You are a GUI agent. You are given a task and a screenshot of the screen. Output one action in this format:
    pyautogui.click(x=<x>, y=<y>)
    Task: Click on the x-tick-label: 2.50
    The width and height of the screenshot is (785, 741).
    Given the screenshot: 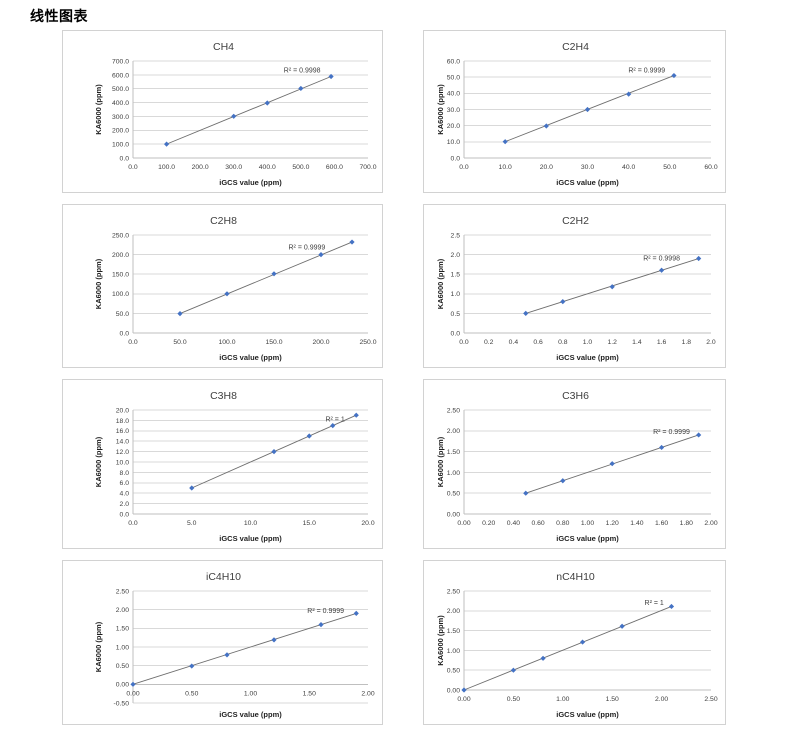 What is the action you would take?
    pyautogui.click(x=710, y=699)
    